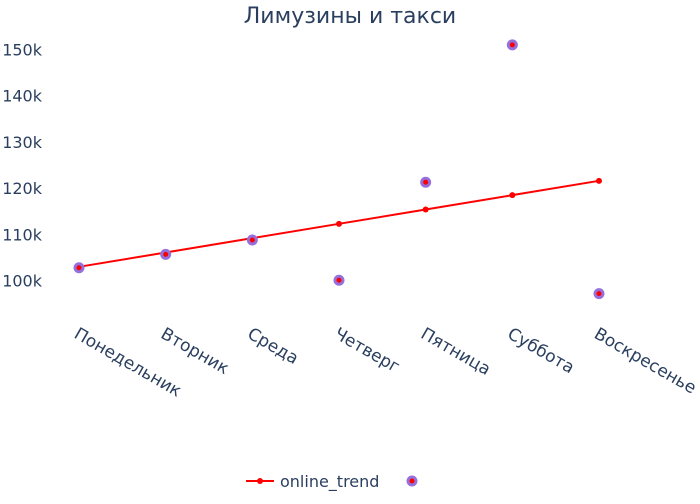 Image resolution: width=700 pixels, height=504 pixels. Describe the element at coordinates (541, 351) in the screenshot. I see `x-tick-label: Суббота` at that location.